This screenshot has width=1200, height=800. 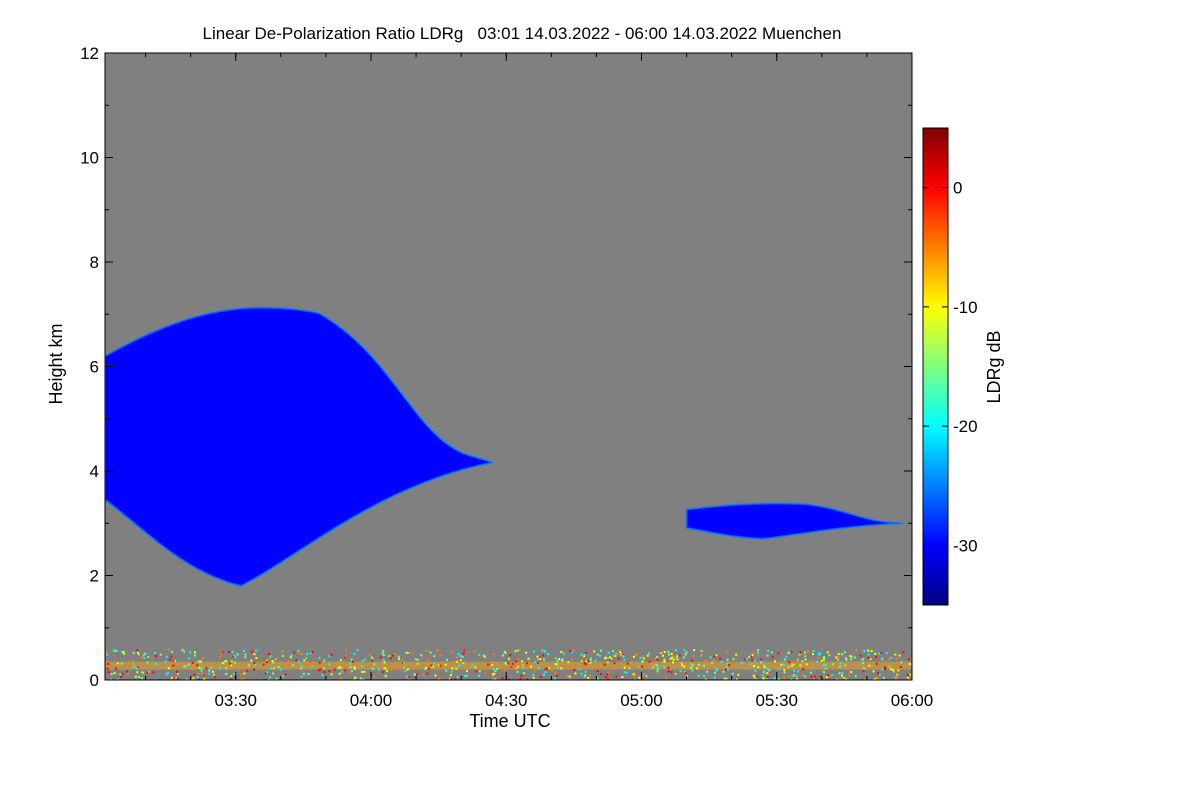 What do you see at coordinates (371, 700) in the screenshot?
I see `x-tick-label: 04:00` at bounding box center [371, 700].